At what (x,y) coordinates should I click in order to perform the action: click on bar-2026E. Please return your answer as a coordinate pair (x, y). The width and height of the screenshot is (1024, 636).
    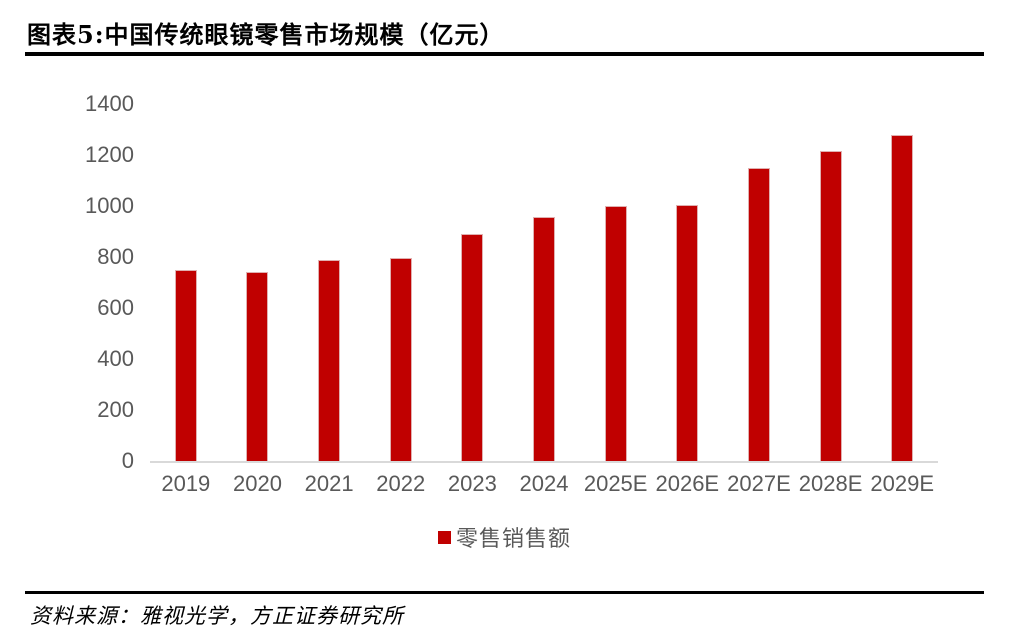
    Looking at the image, I should click on (687, 332).